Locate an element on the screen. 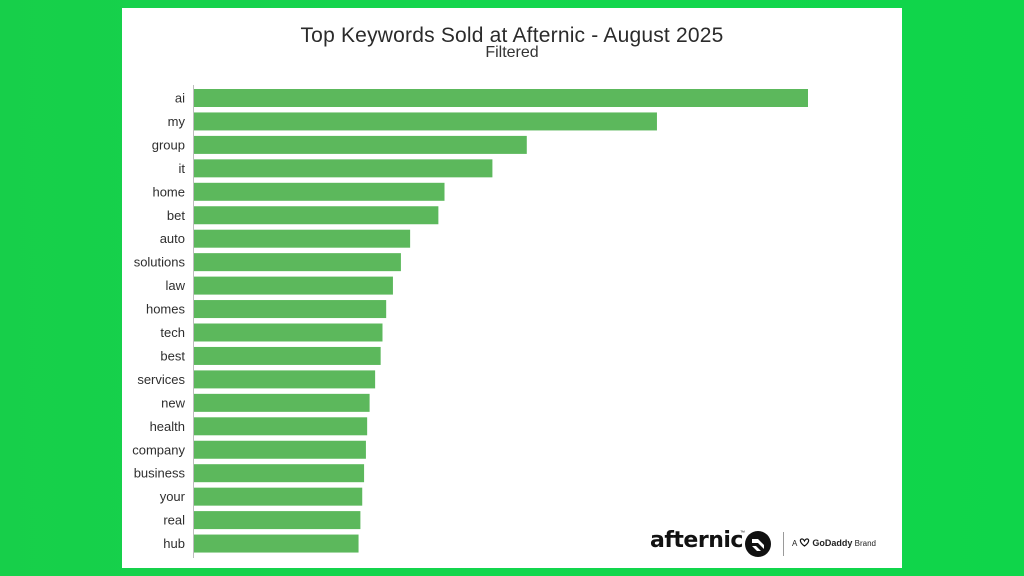  bar-tech is located at coordinates (288, 332).